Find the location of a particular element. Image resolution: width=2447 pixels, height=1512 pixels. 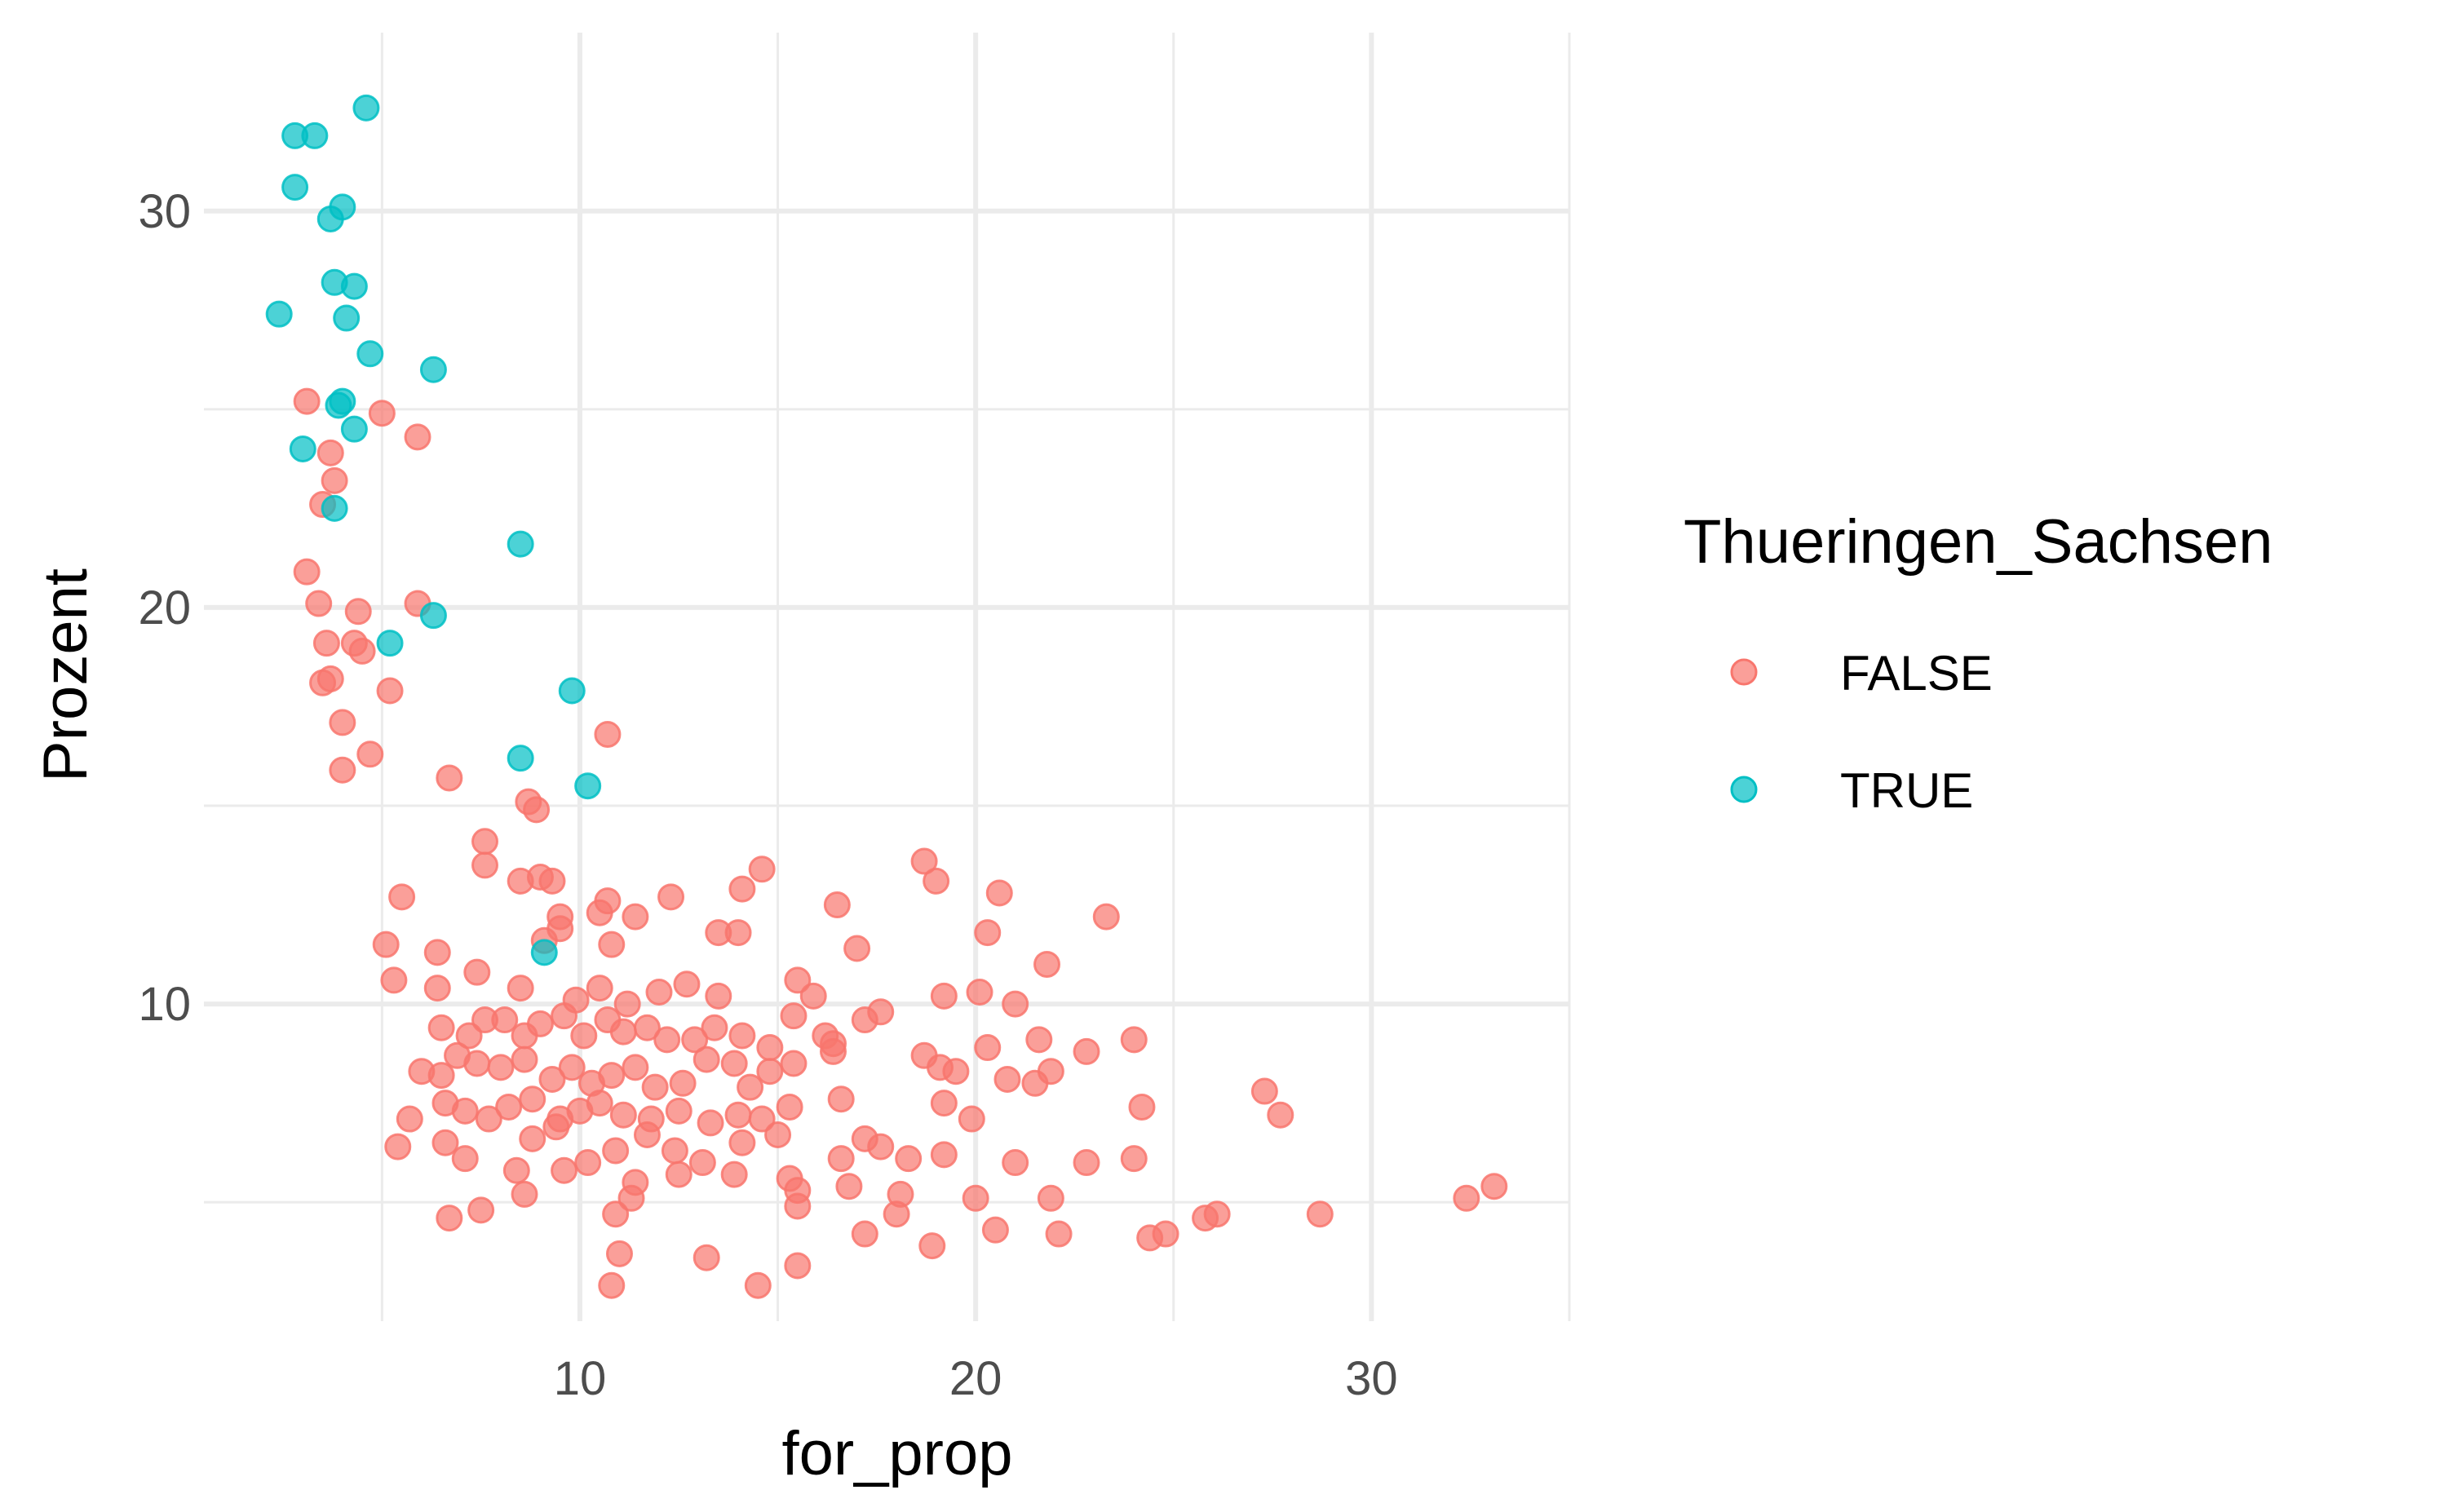

y-tick-label: 10 is located at coordinates (164, 1005).